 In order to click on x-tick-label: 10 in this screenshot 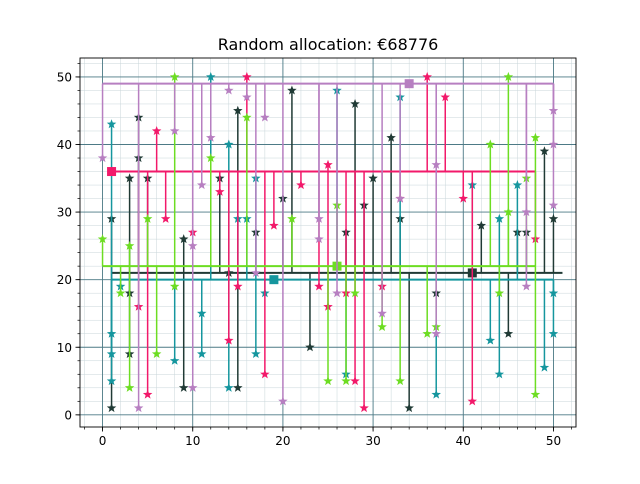, I will do `click(192, 441)`.